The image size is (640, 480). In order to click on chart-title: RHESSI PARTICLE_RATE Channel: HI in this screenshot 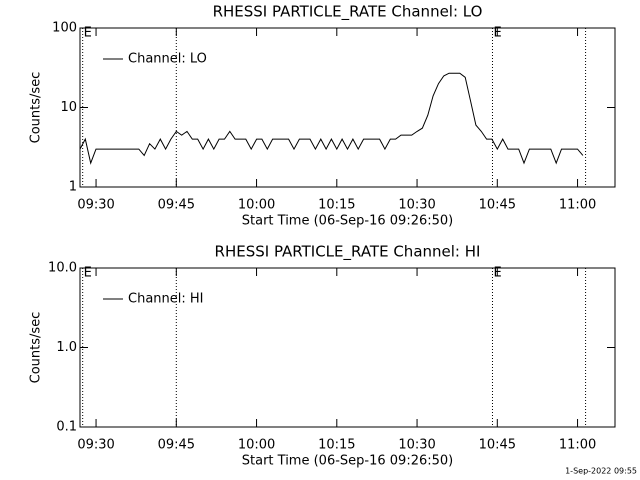, I will do `click(348, 252)`.